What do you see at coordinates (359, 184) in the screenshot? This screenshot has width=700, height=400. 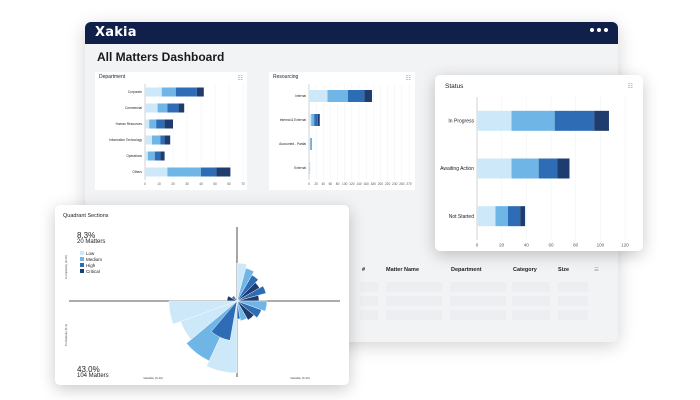 I see `x-tick-label: 140` at bounding box center [359, 184].